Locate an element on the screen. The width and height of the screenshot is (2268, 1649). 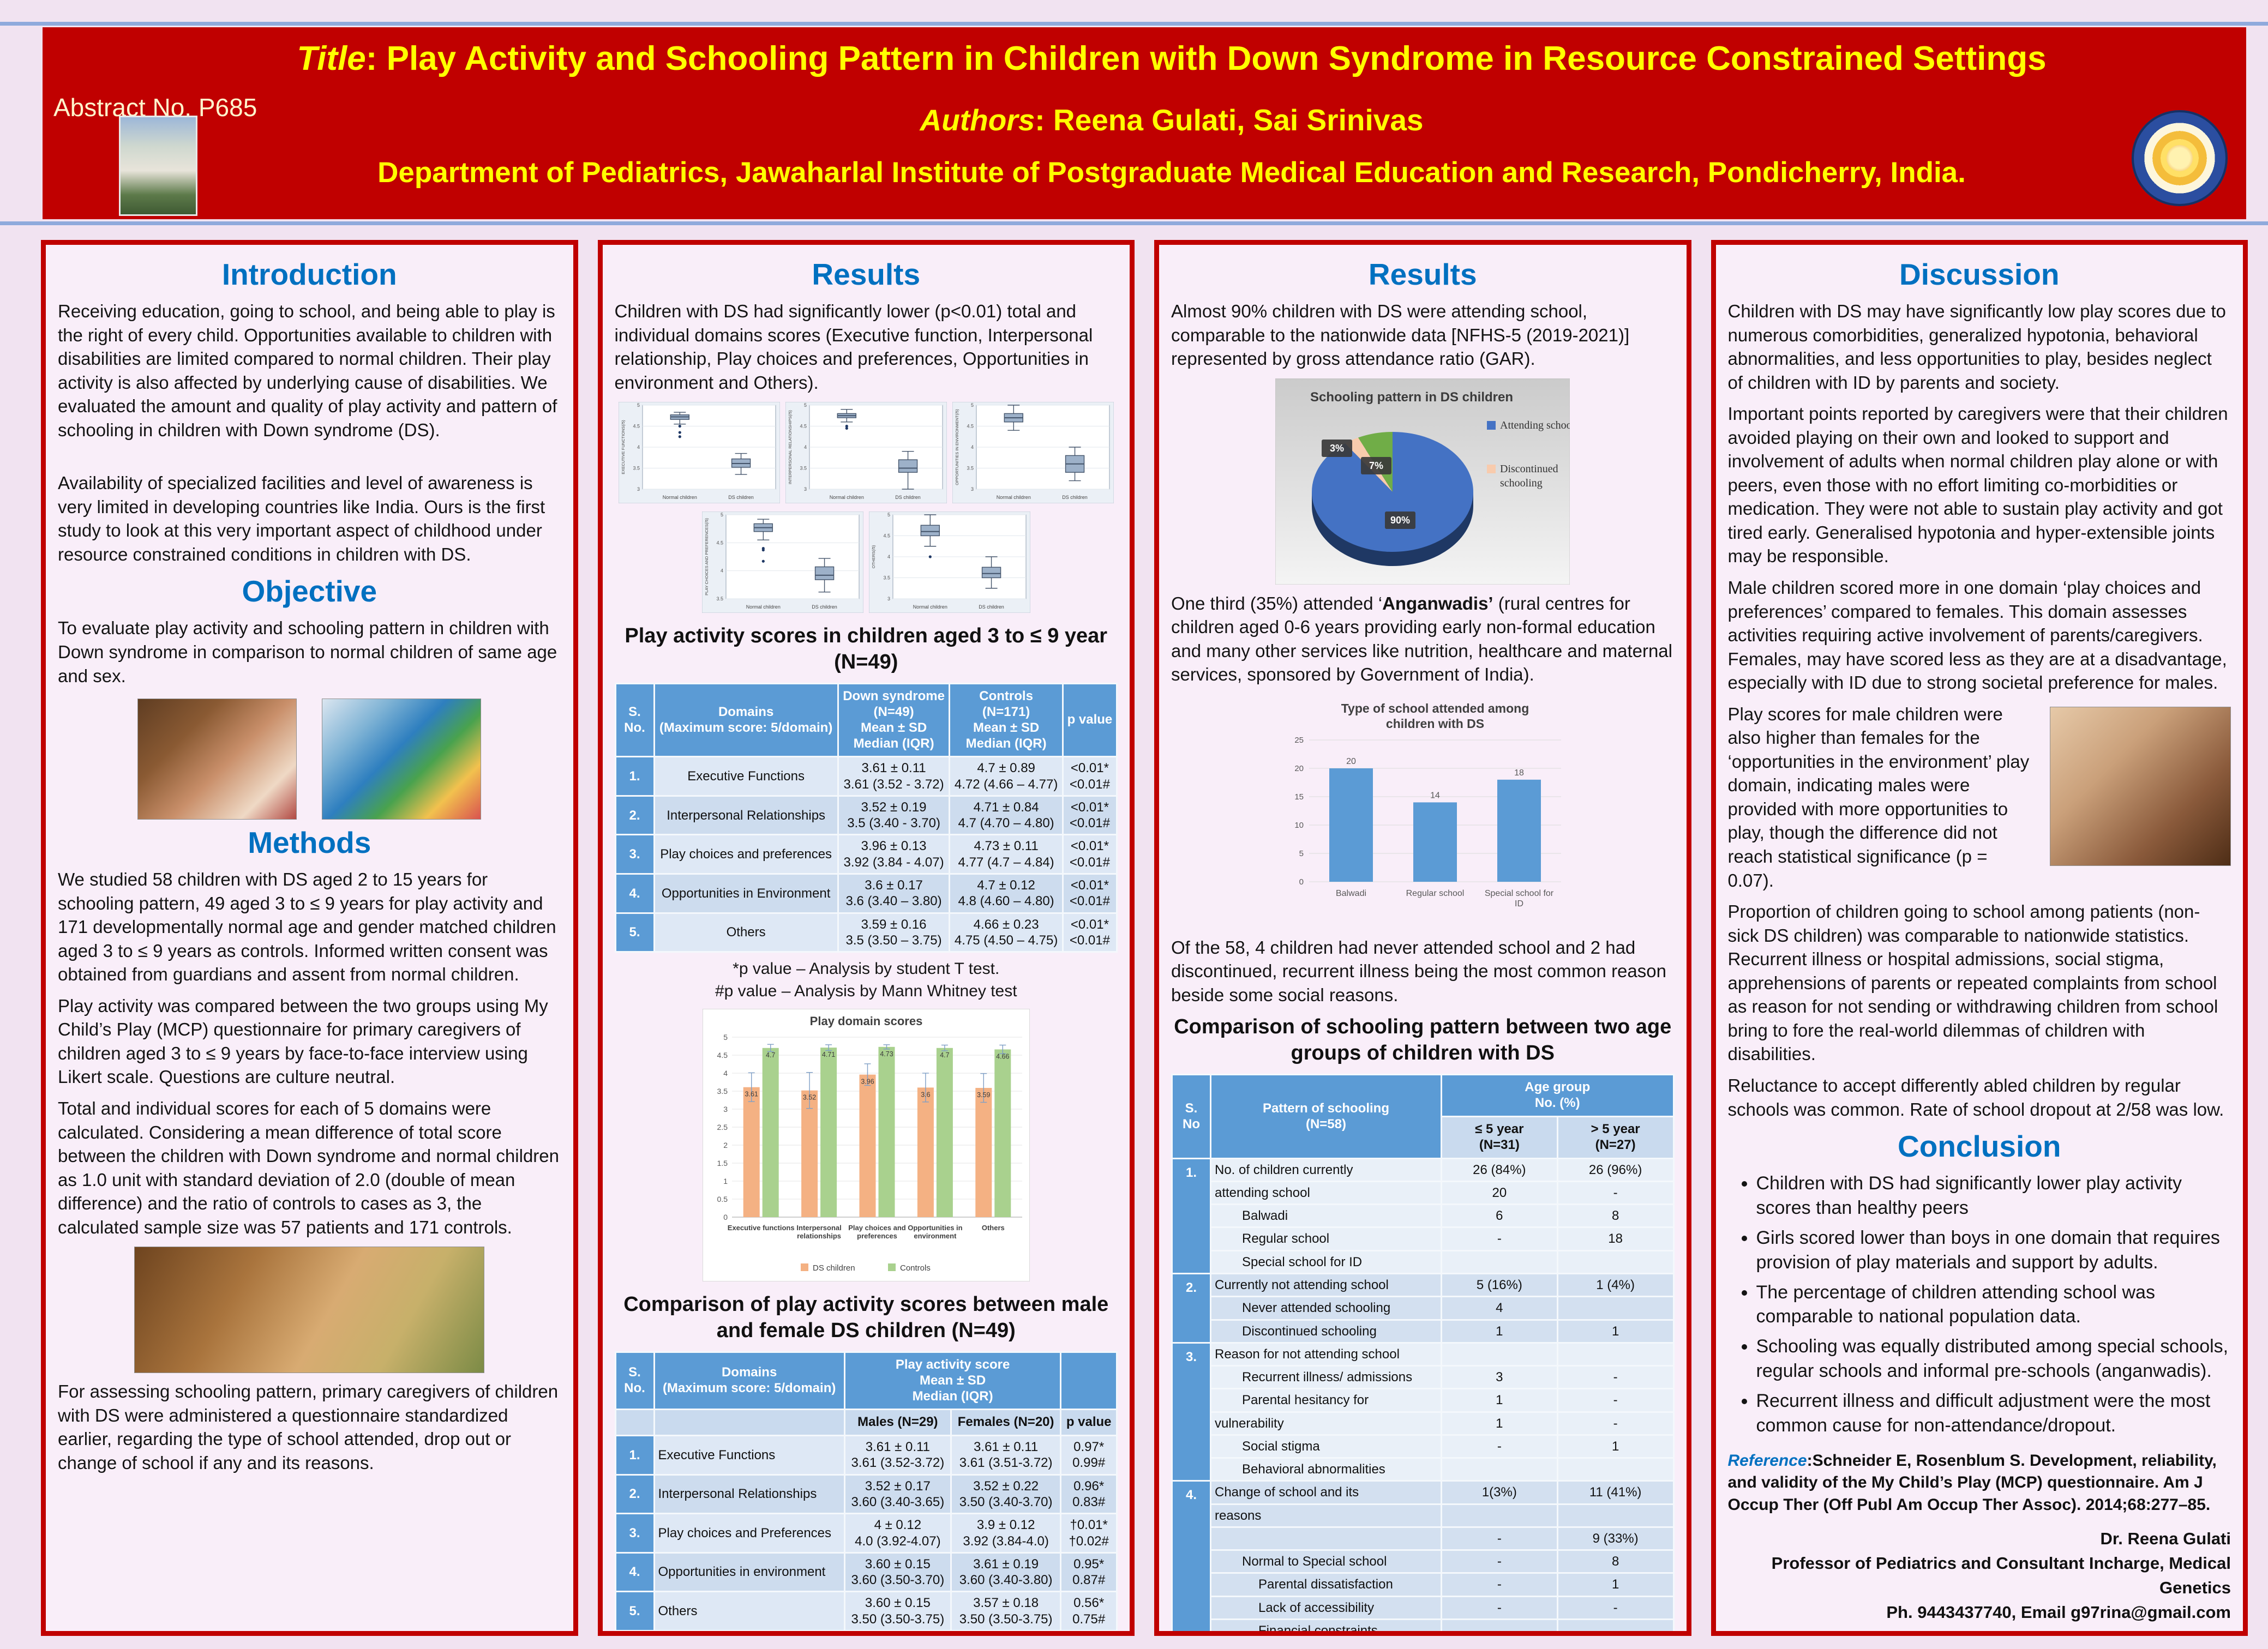
svg-text: Regular school is located at coordinates (1435, 893).